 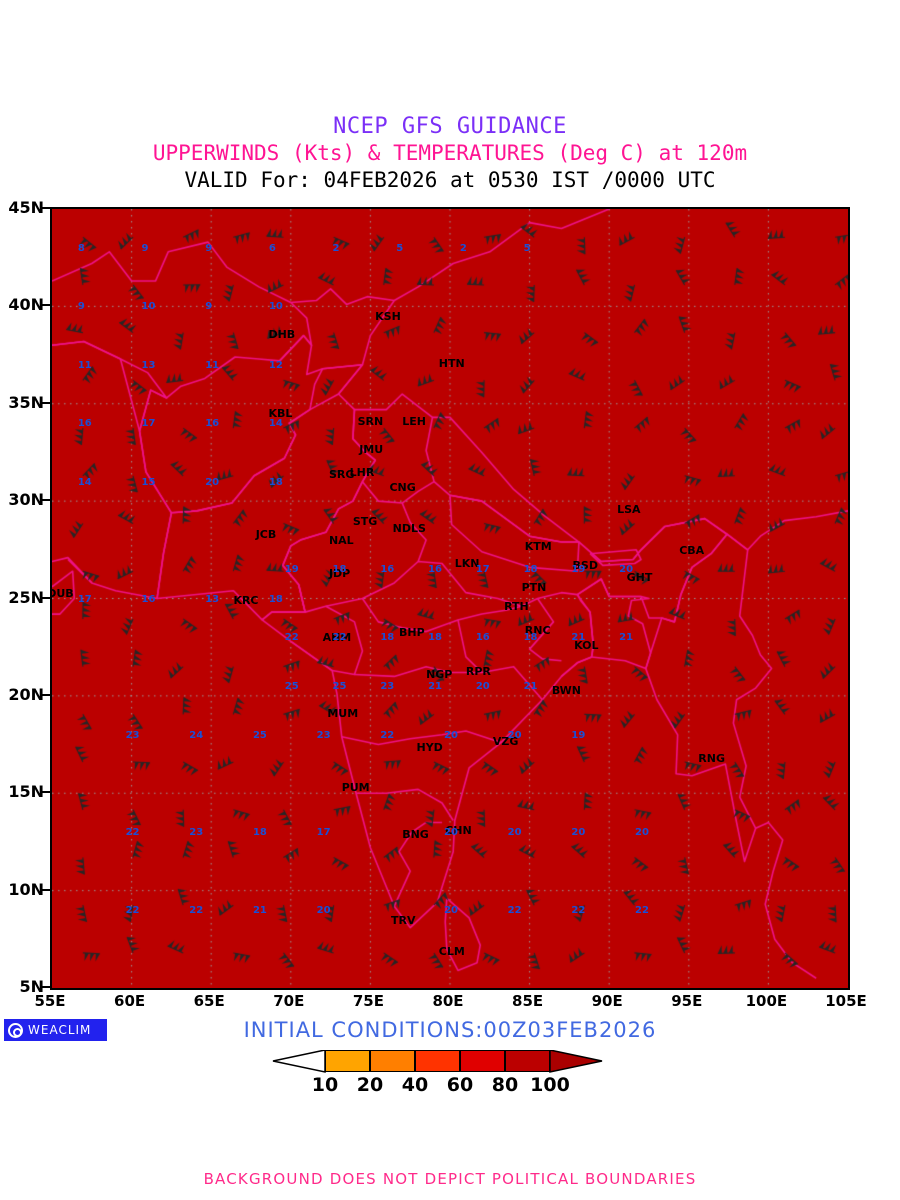 I want to click on lat-tick-45N: 45N, so click(x=26, y=207).